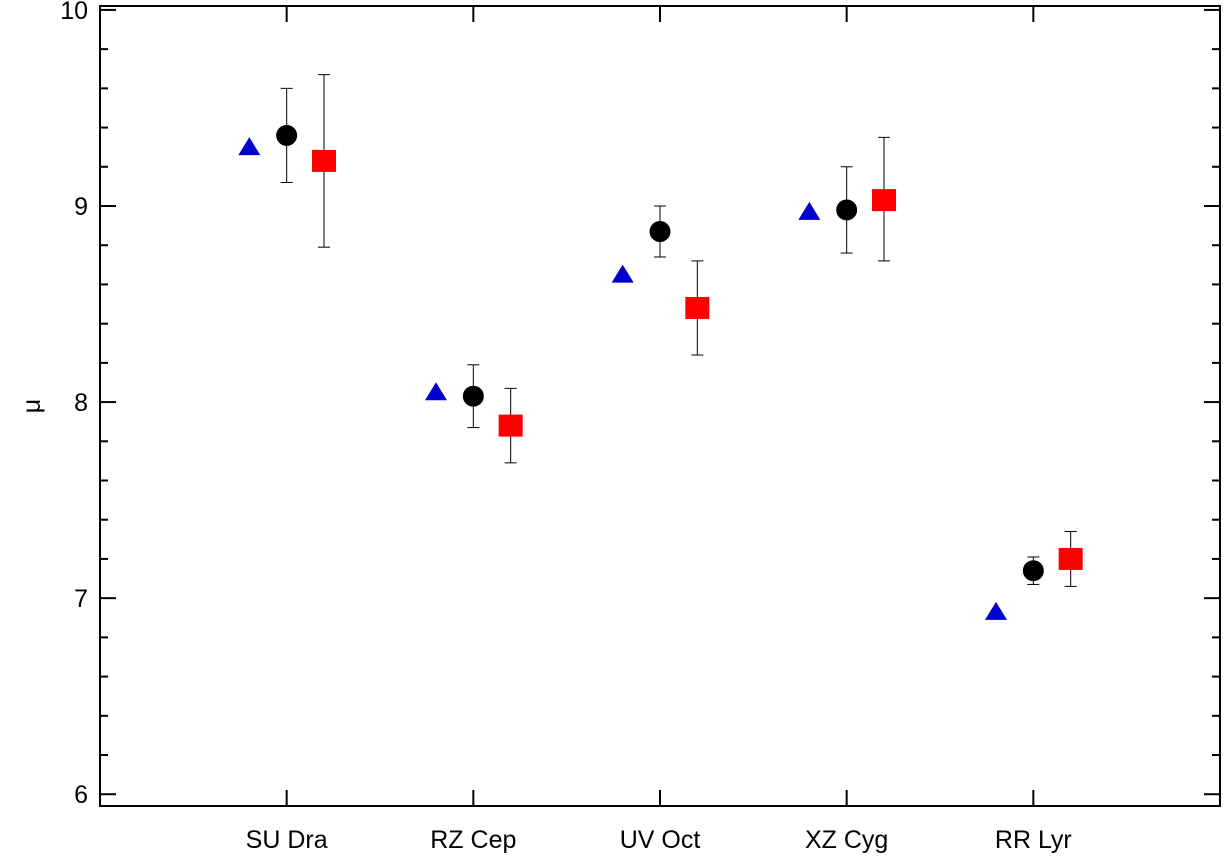 The width and height of the screenshot is (1228, 862). I want to click on x-tick-label: UV Oct, so click(660, 840).